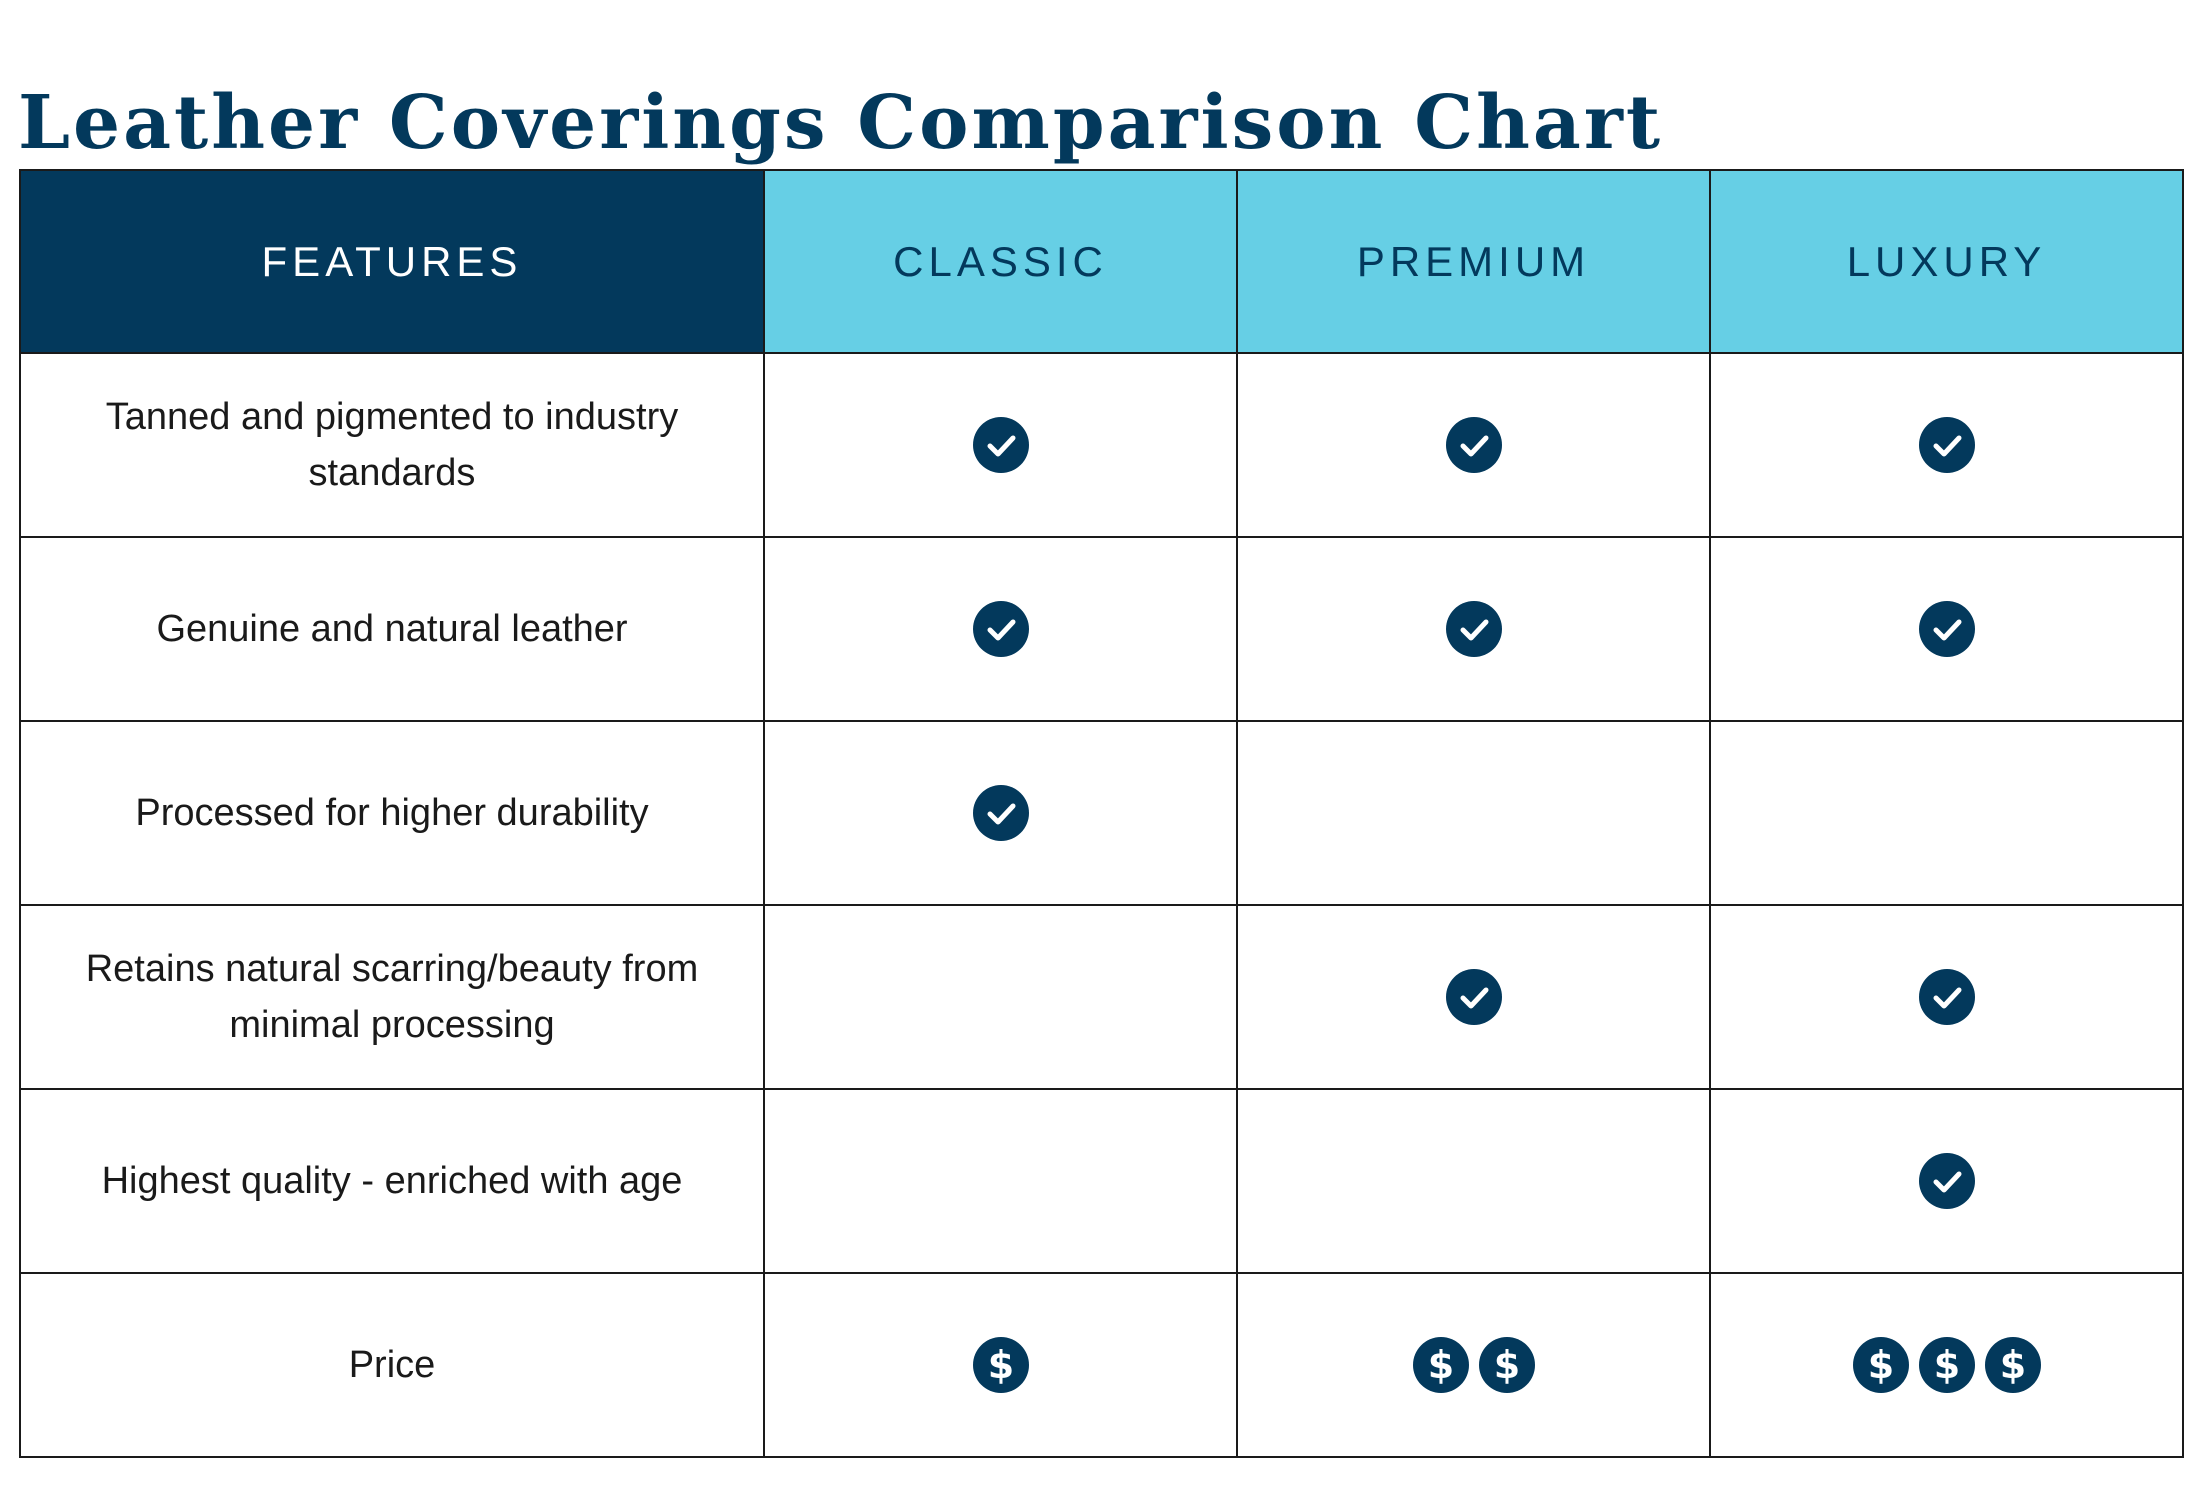 Image resolution: width=2200 pixels, height=1500 pixels. I want to click on table-row: Highest quality - enriched with age, so click(1101, 1181).